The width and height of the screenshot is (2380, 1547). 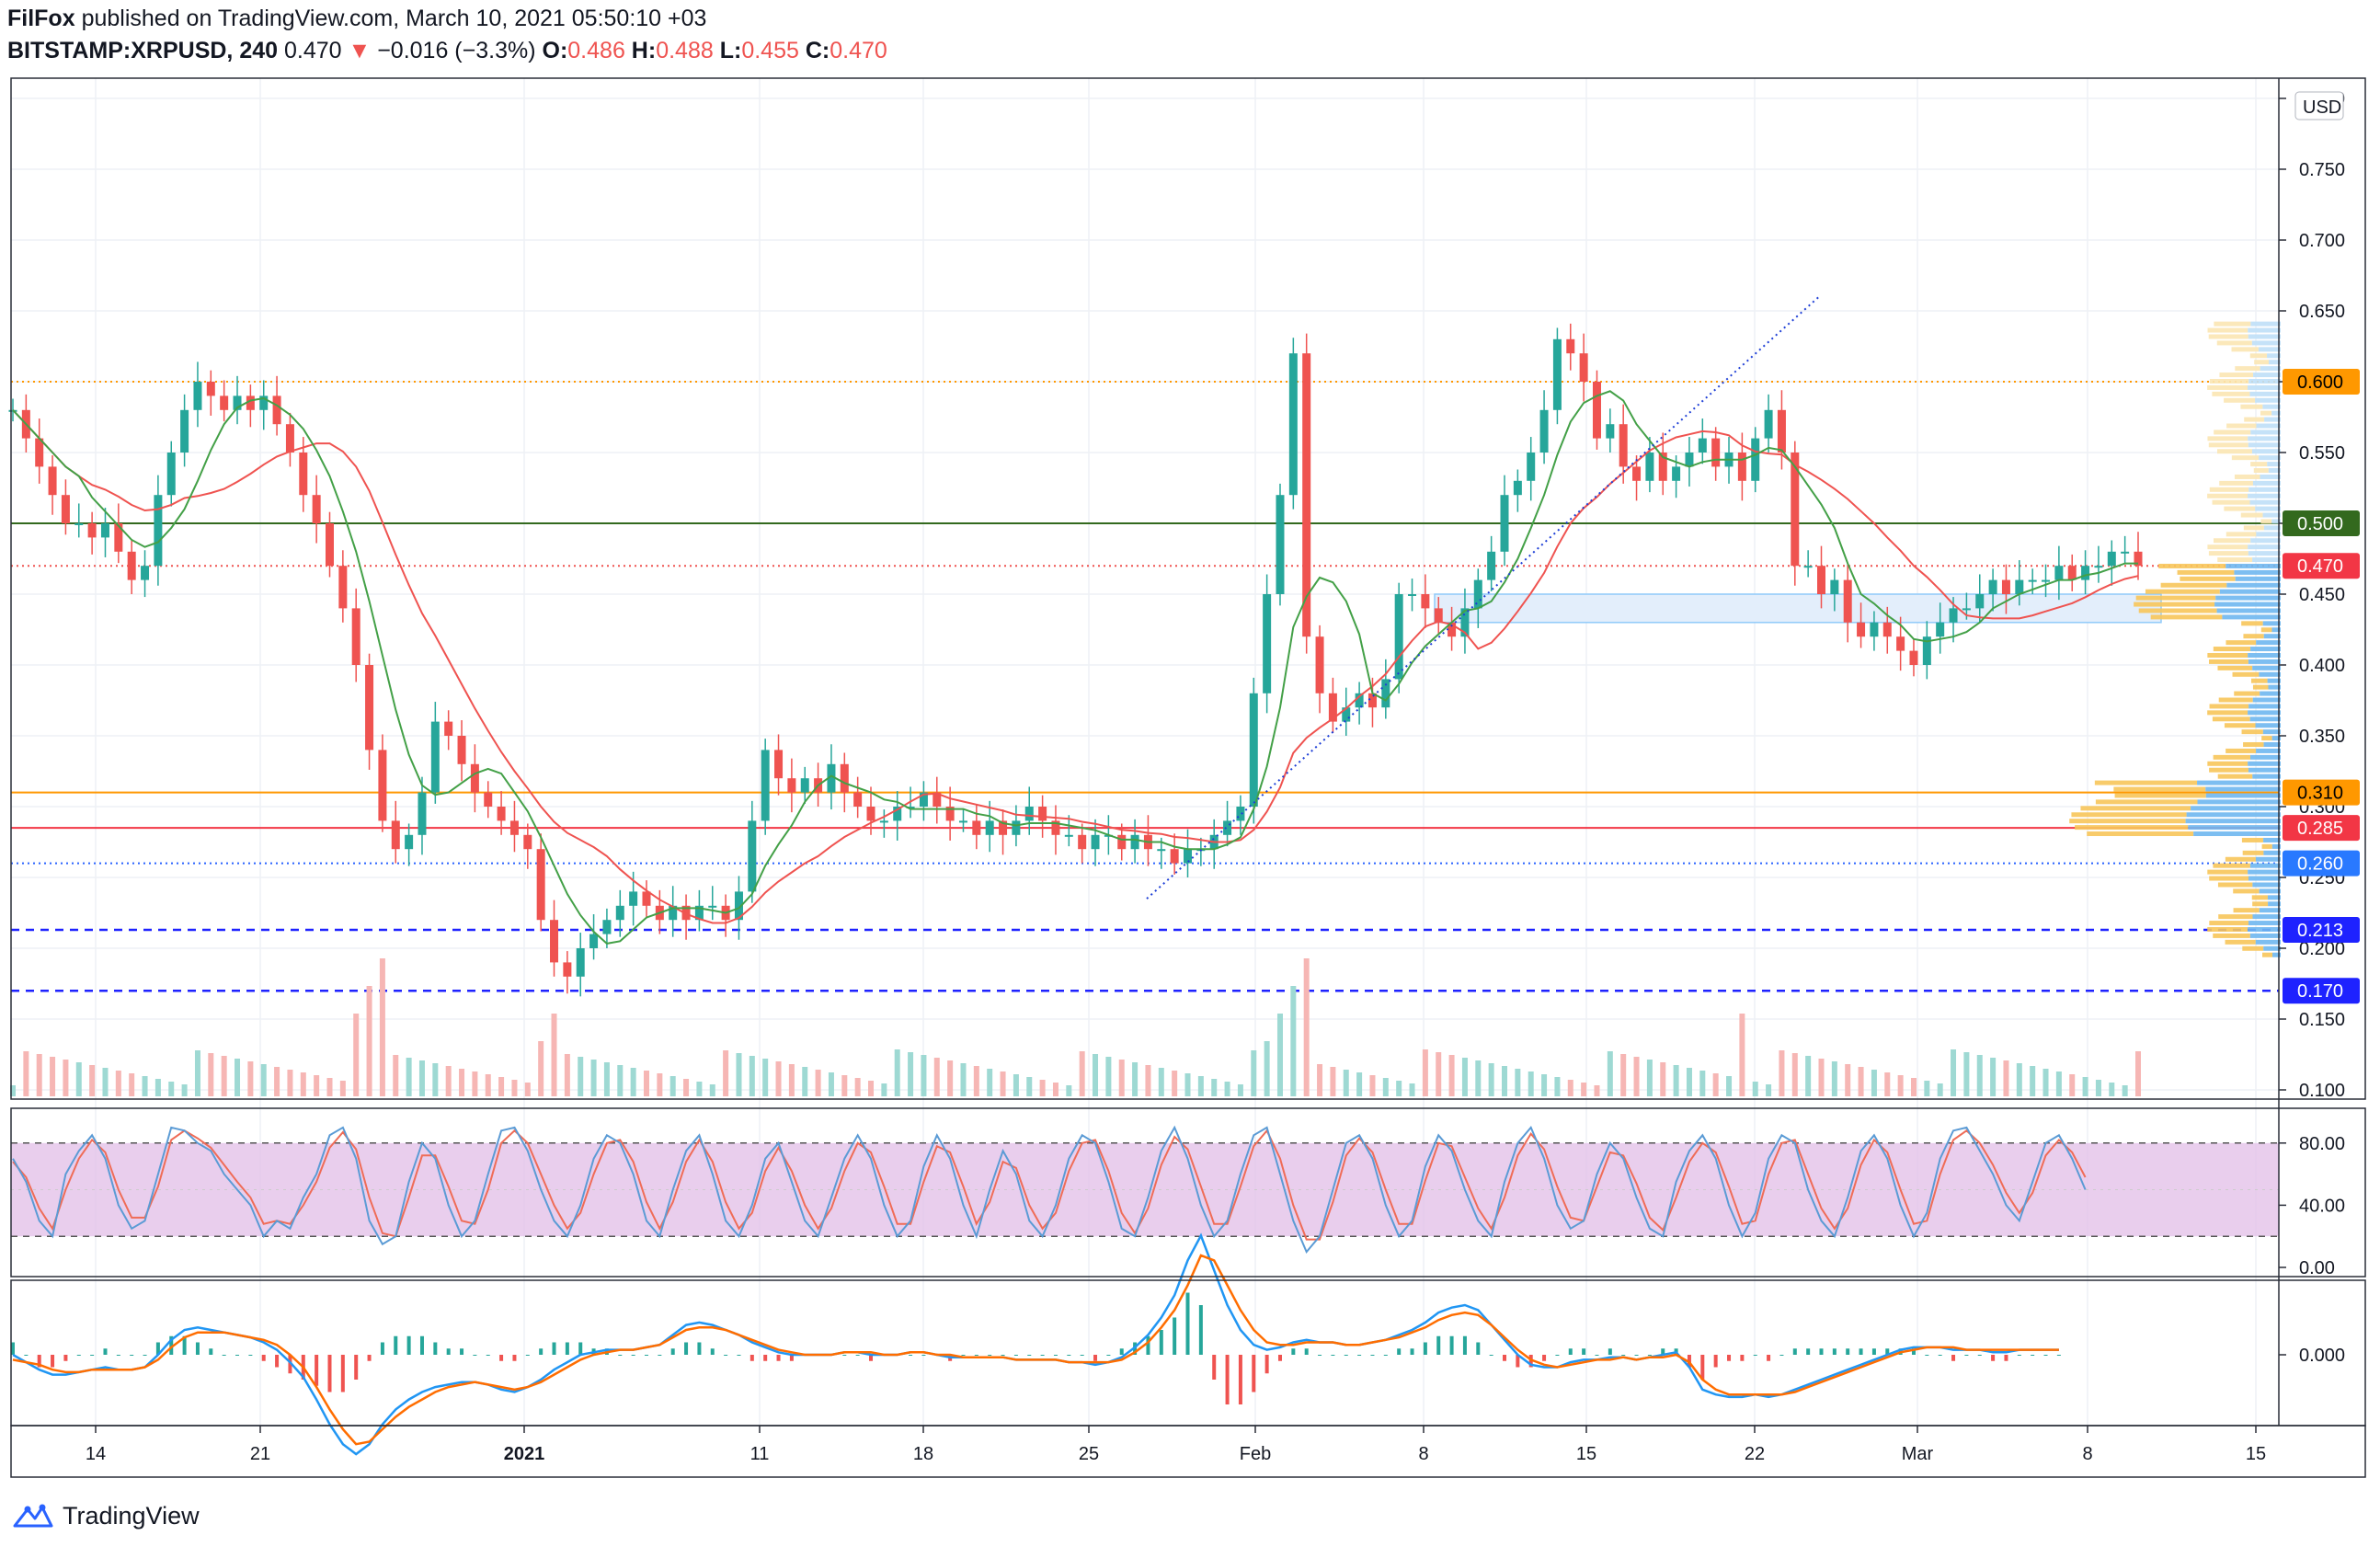 I want to click on tradingview-logo-icon, so click(x=33, y=1516).